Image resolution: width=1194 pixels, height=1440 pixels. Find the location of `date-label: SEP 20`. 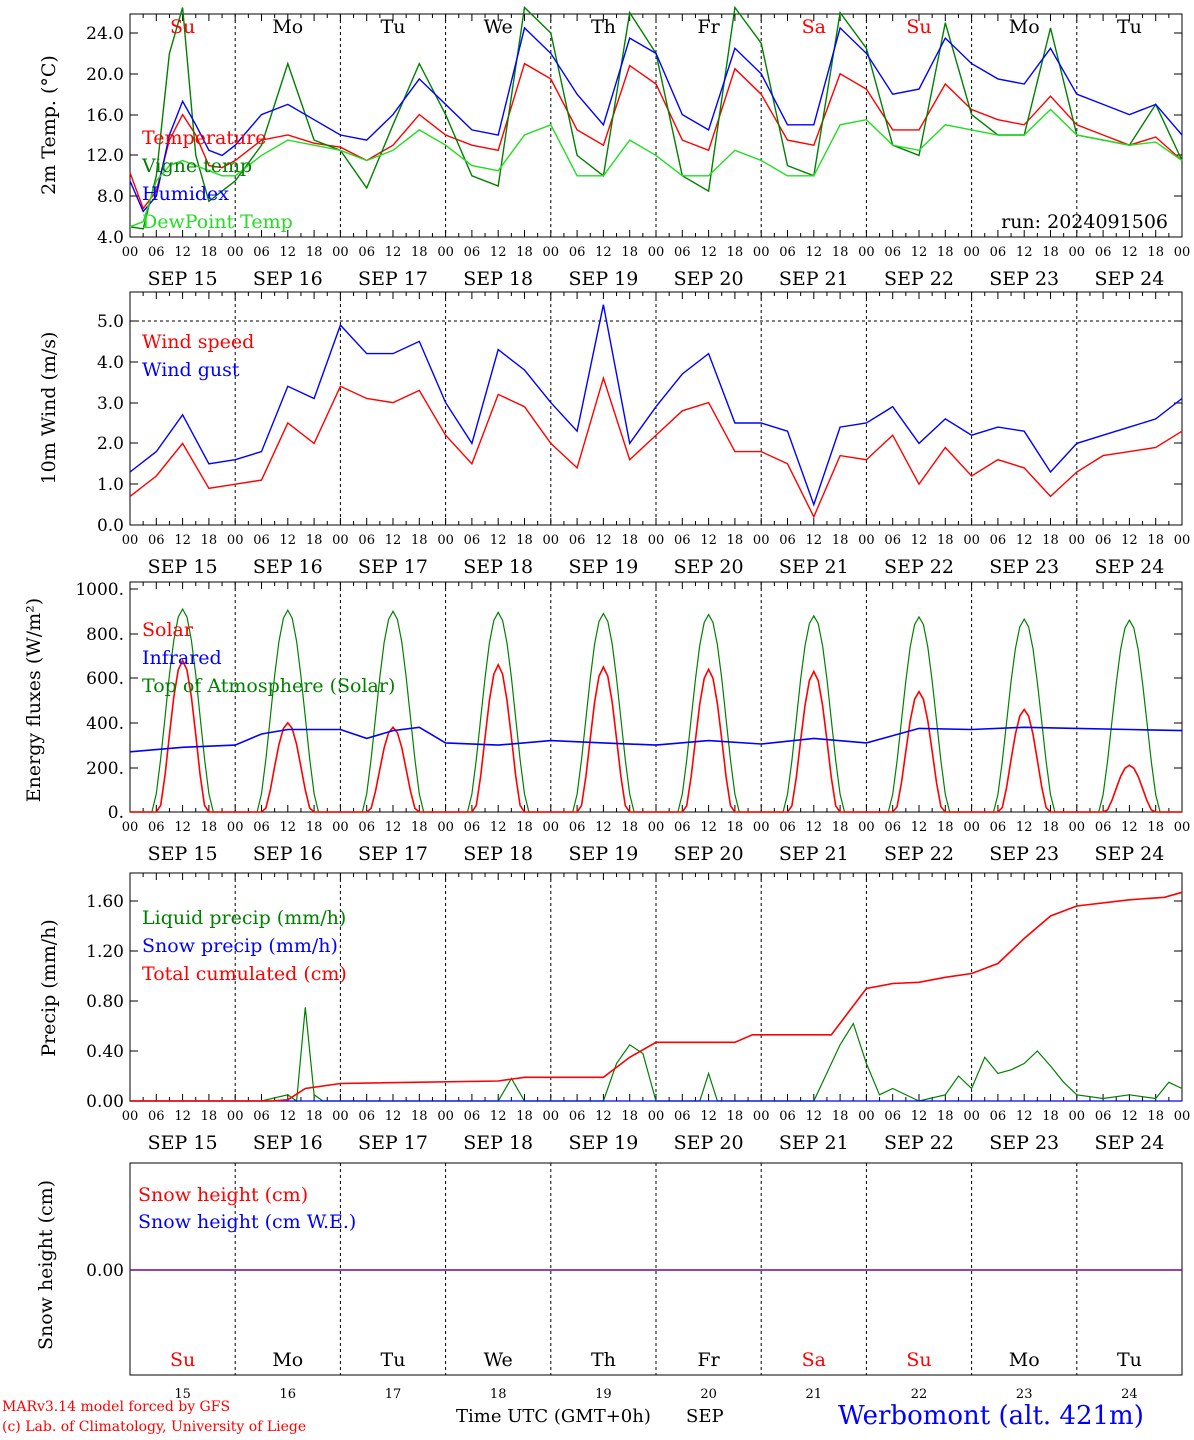

date-label: SEP 20 is located at coordinates (709, 279).